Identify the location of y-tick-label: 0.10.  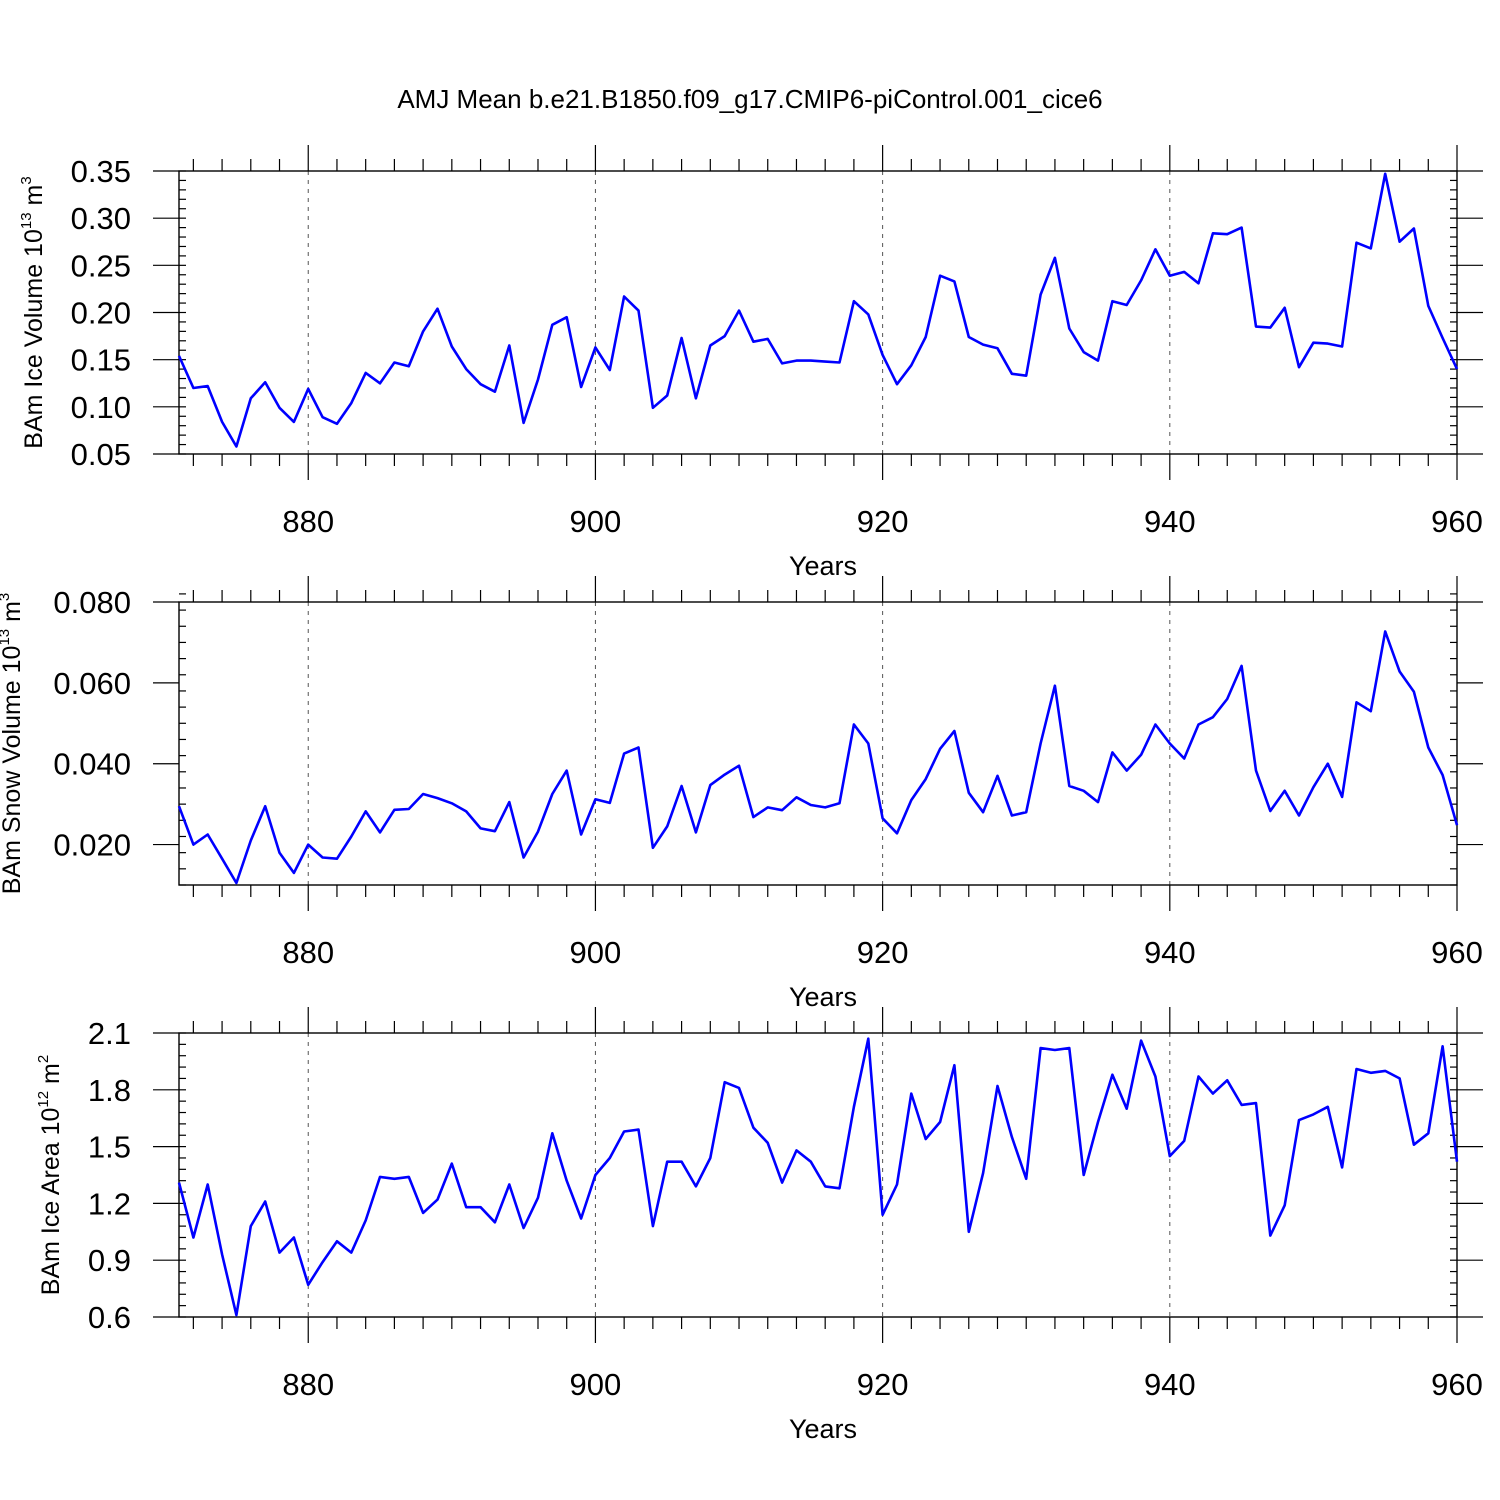
(101, 407).